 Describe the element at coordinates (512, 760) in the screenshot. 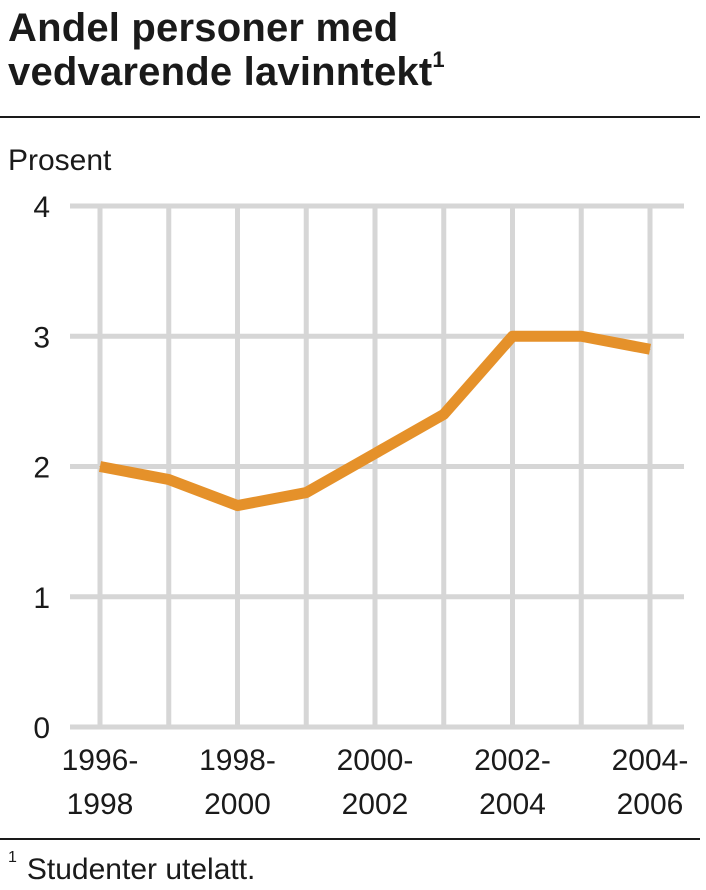

I see `x-tick-label: 2002-` at that location.